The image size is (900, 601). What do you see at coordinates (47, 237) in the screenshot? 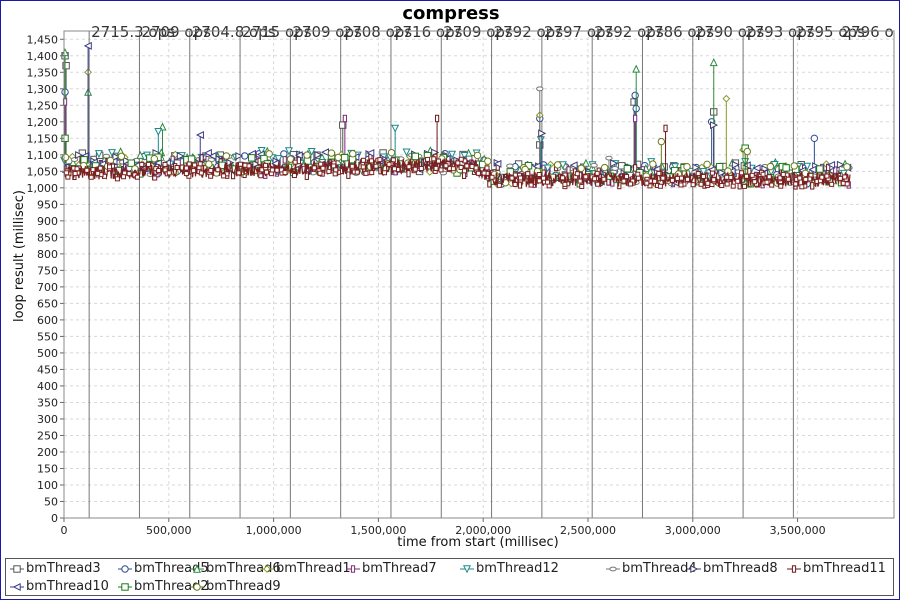
I see `y-tick-label: 850` at bounding box center [47, 237].